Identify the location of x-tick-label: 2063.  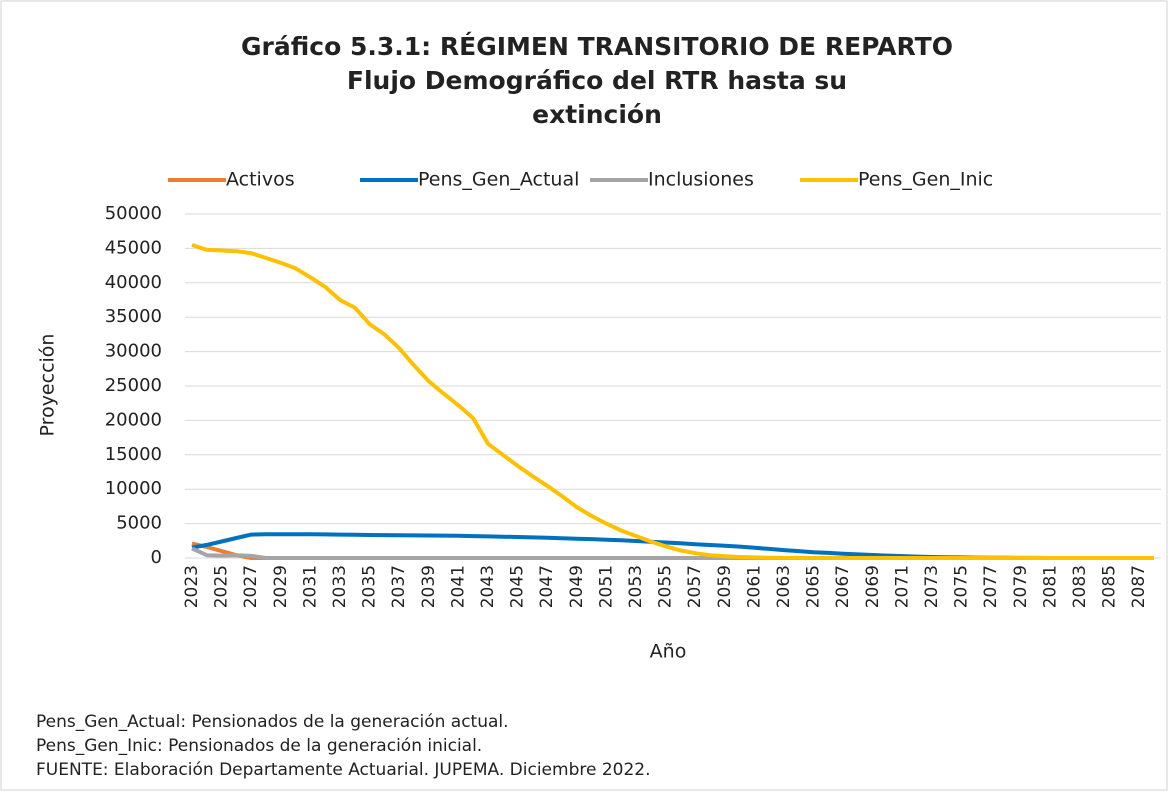
(784, 586).